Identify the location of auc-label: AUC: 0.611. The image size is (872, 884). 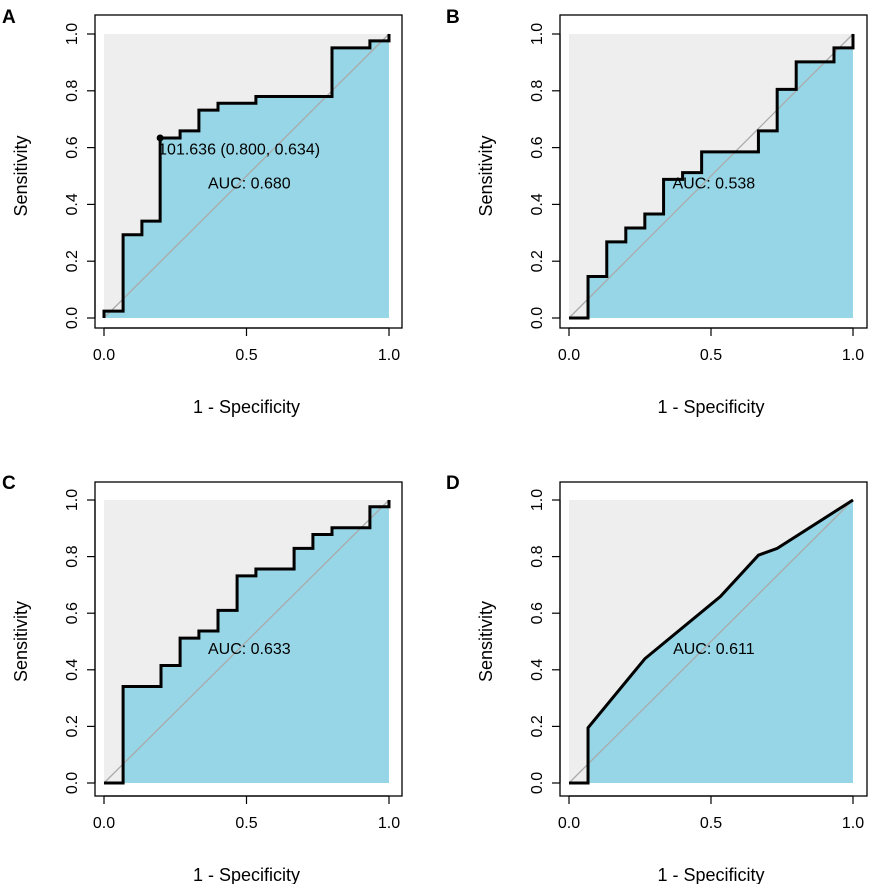
(714, 649).